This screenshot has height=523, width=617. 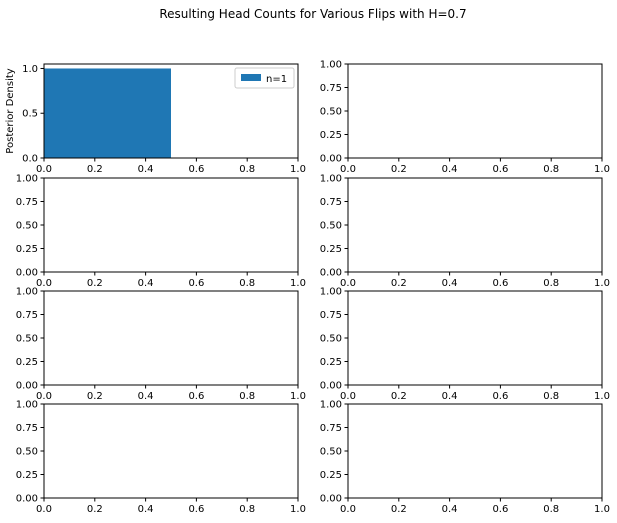 I want to click on legend-swatch, so click(x=251, y=77).